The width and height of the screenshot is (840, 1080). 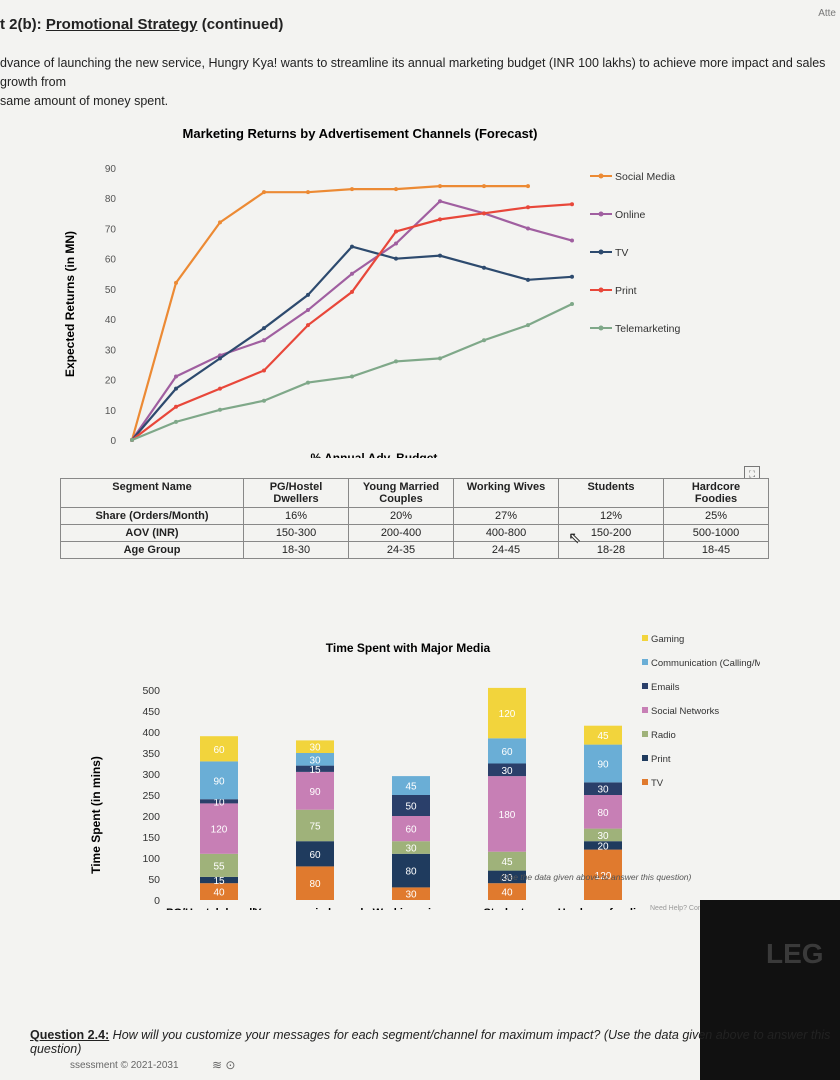 What do you see at coordinates (154, 880) in the screenshot?
I see `y-tick-label: 50` at bounding box center [154, 880].